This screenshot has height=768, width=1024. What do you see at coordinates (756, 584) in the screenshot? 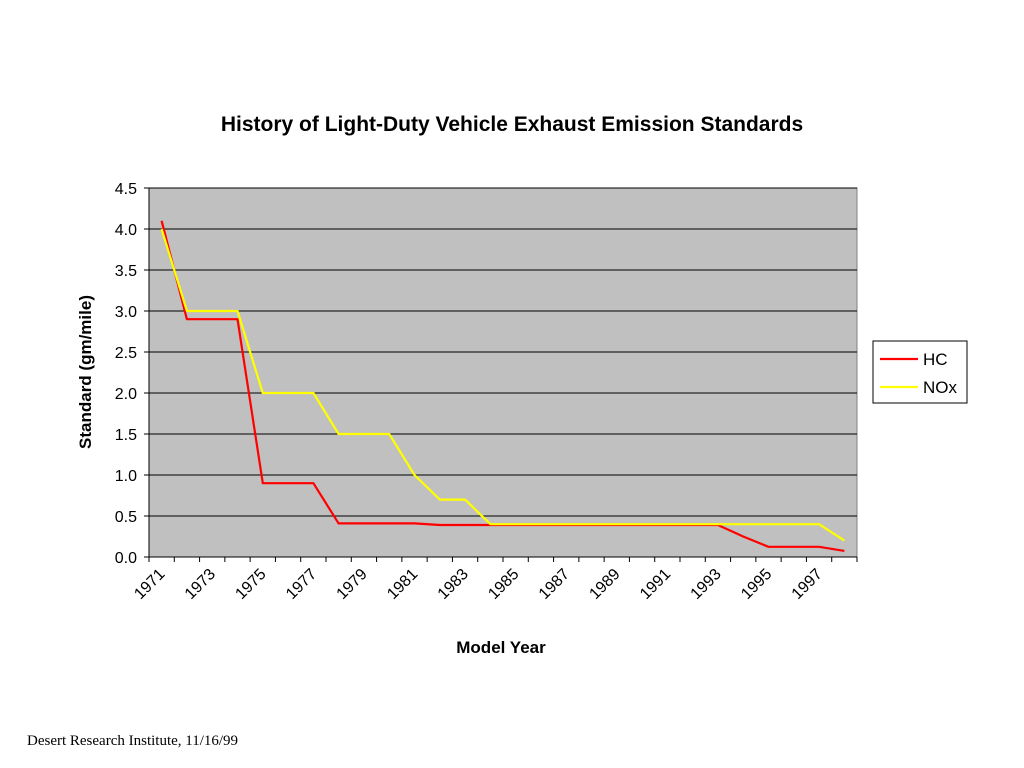
I see `x-tick-label: 1995` at bounding box center [756, 584].